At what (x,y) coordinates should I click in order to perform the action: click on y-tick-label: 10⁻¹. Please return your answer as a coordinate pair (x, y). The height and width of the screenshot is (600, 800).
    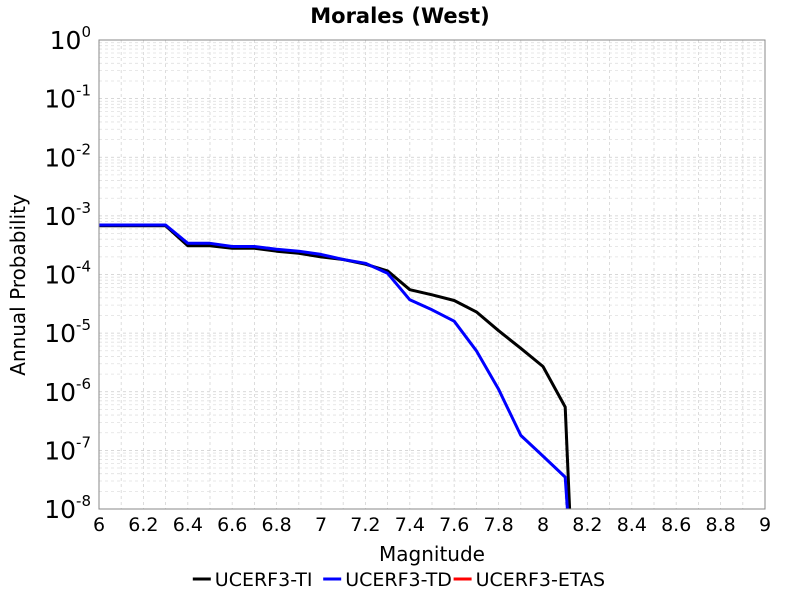
    Looking at the image, I should click on (67, 98).